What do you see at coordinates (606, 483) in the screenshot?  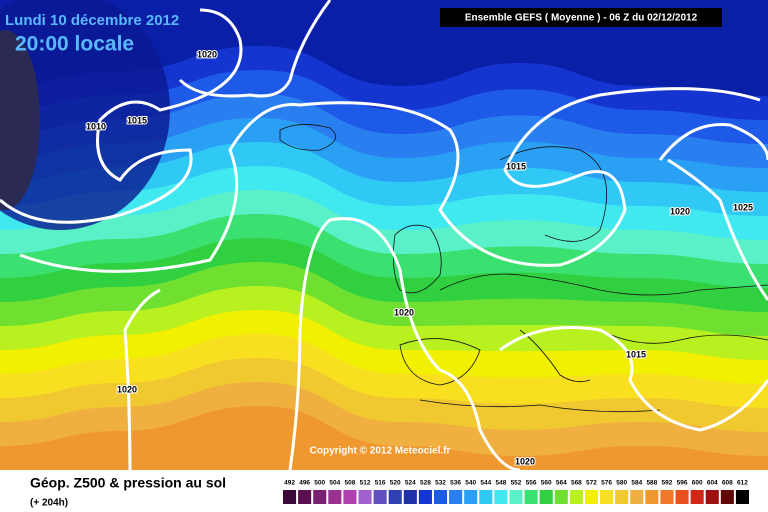 I see `colorbar-label: 576` at bounding box center [606, 483].